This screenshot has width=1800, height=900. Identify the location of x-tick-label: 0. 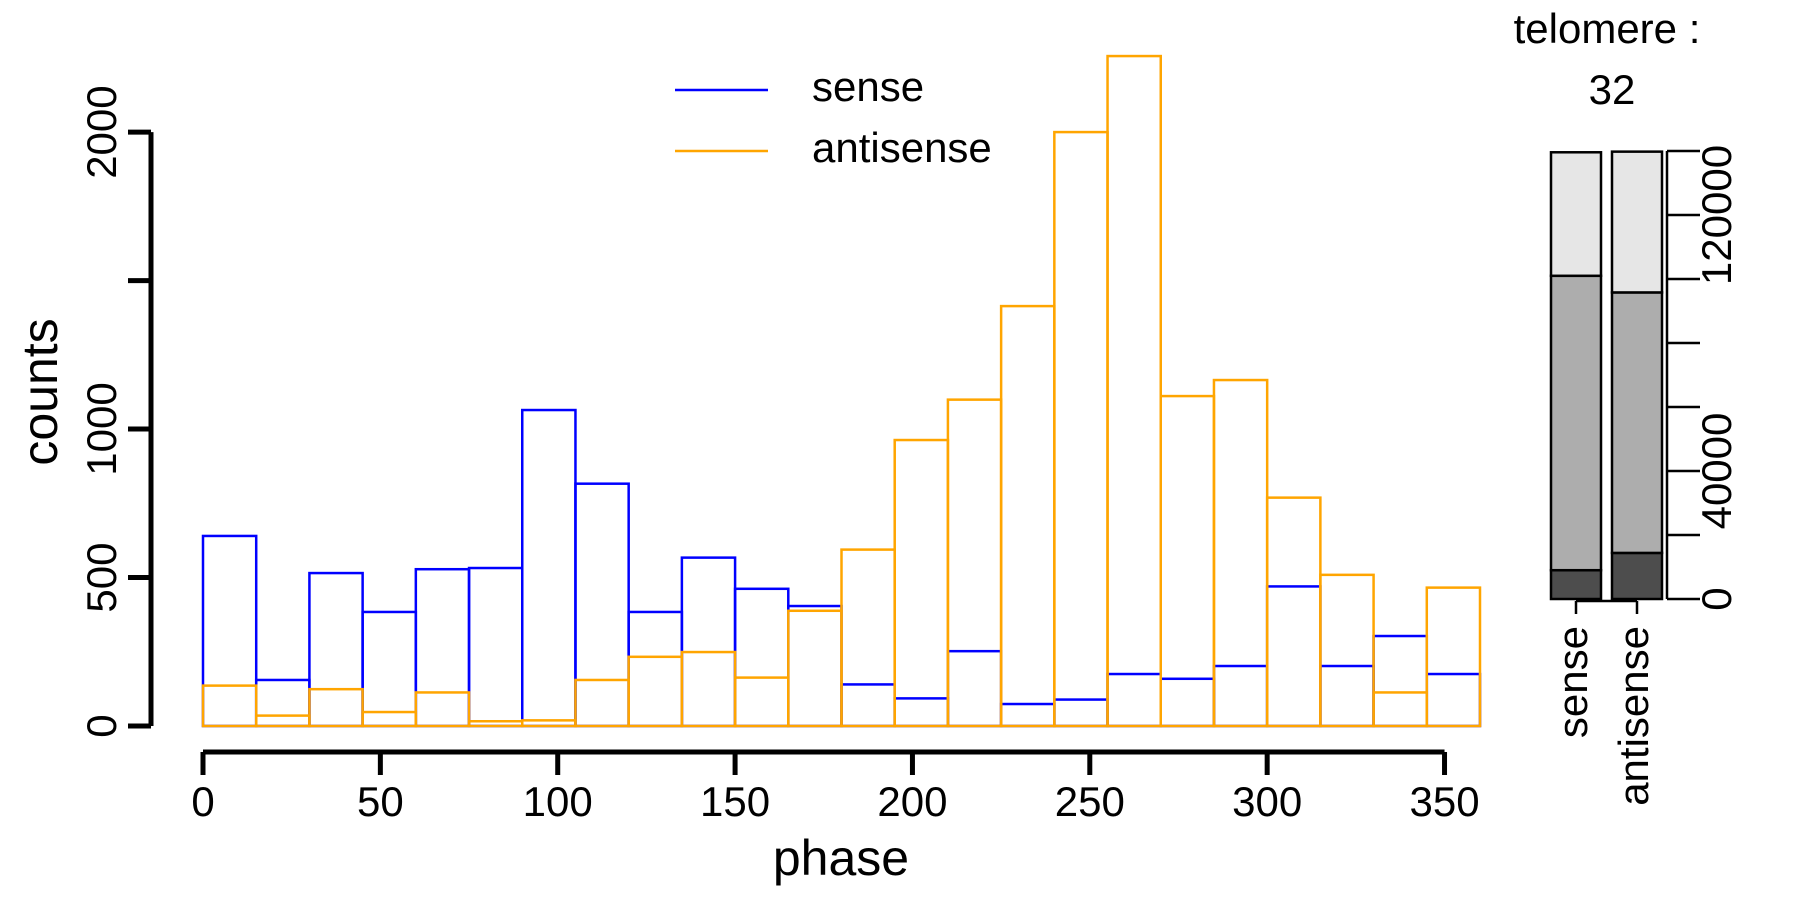
(202, 801).